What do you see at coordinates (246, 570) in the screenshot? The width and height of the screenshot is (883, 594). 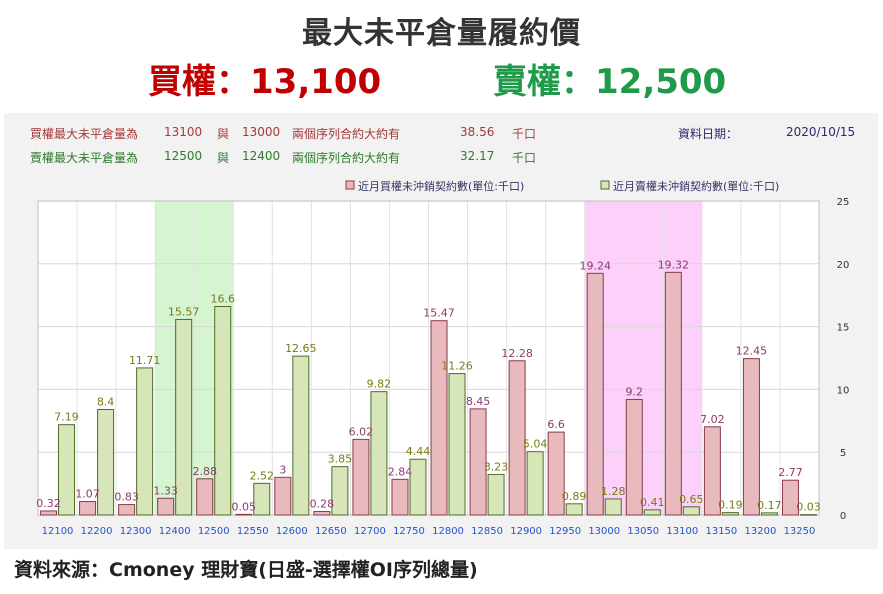 I see `data-source-note: 資料來源：Cmoney 理財寶(日盛-選擇權OI序列總量)` at bounding box center [246, 570].